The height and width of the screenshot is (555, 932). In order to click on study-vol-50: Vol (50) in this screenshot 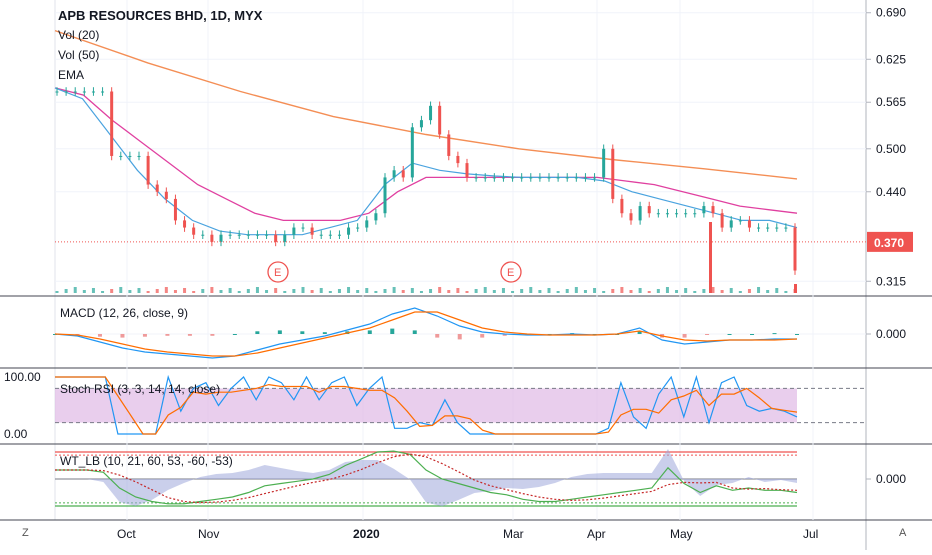, I will do `click(79, 55)`.